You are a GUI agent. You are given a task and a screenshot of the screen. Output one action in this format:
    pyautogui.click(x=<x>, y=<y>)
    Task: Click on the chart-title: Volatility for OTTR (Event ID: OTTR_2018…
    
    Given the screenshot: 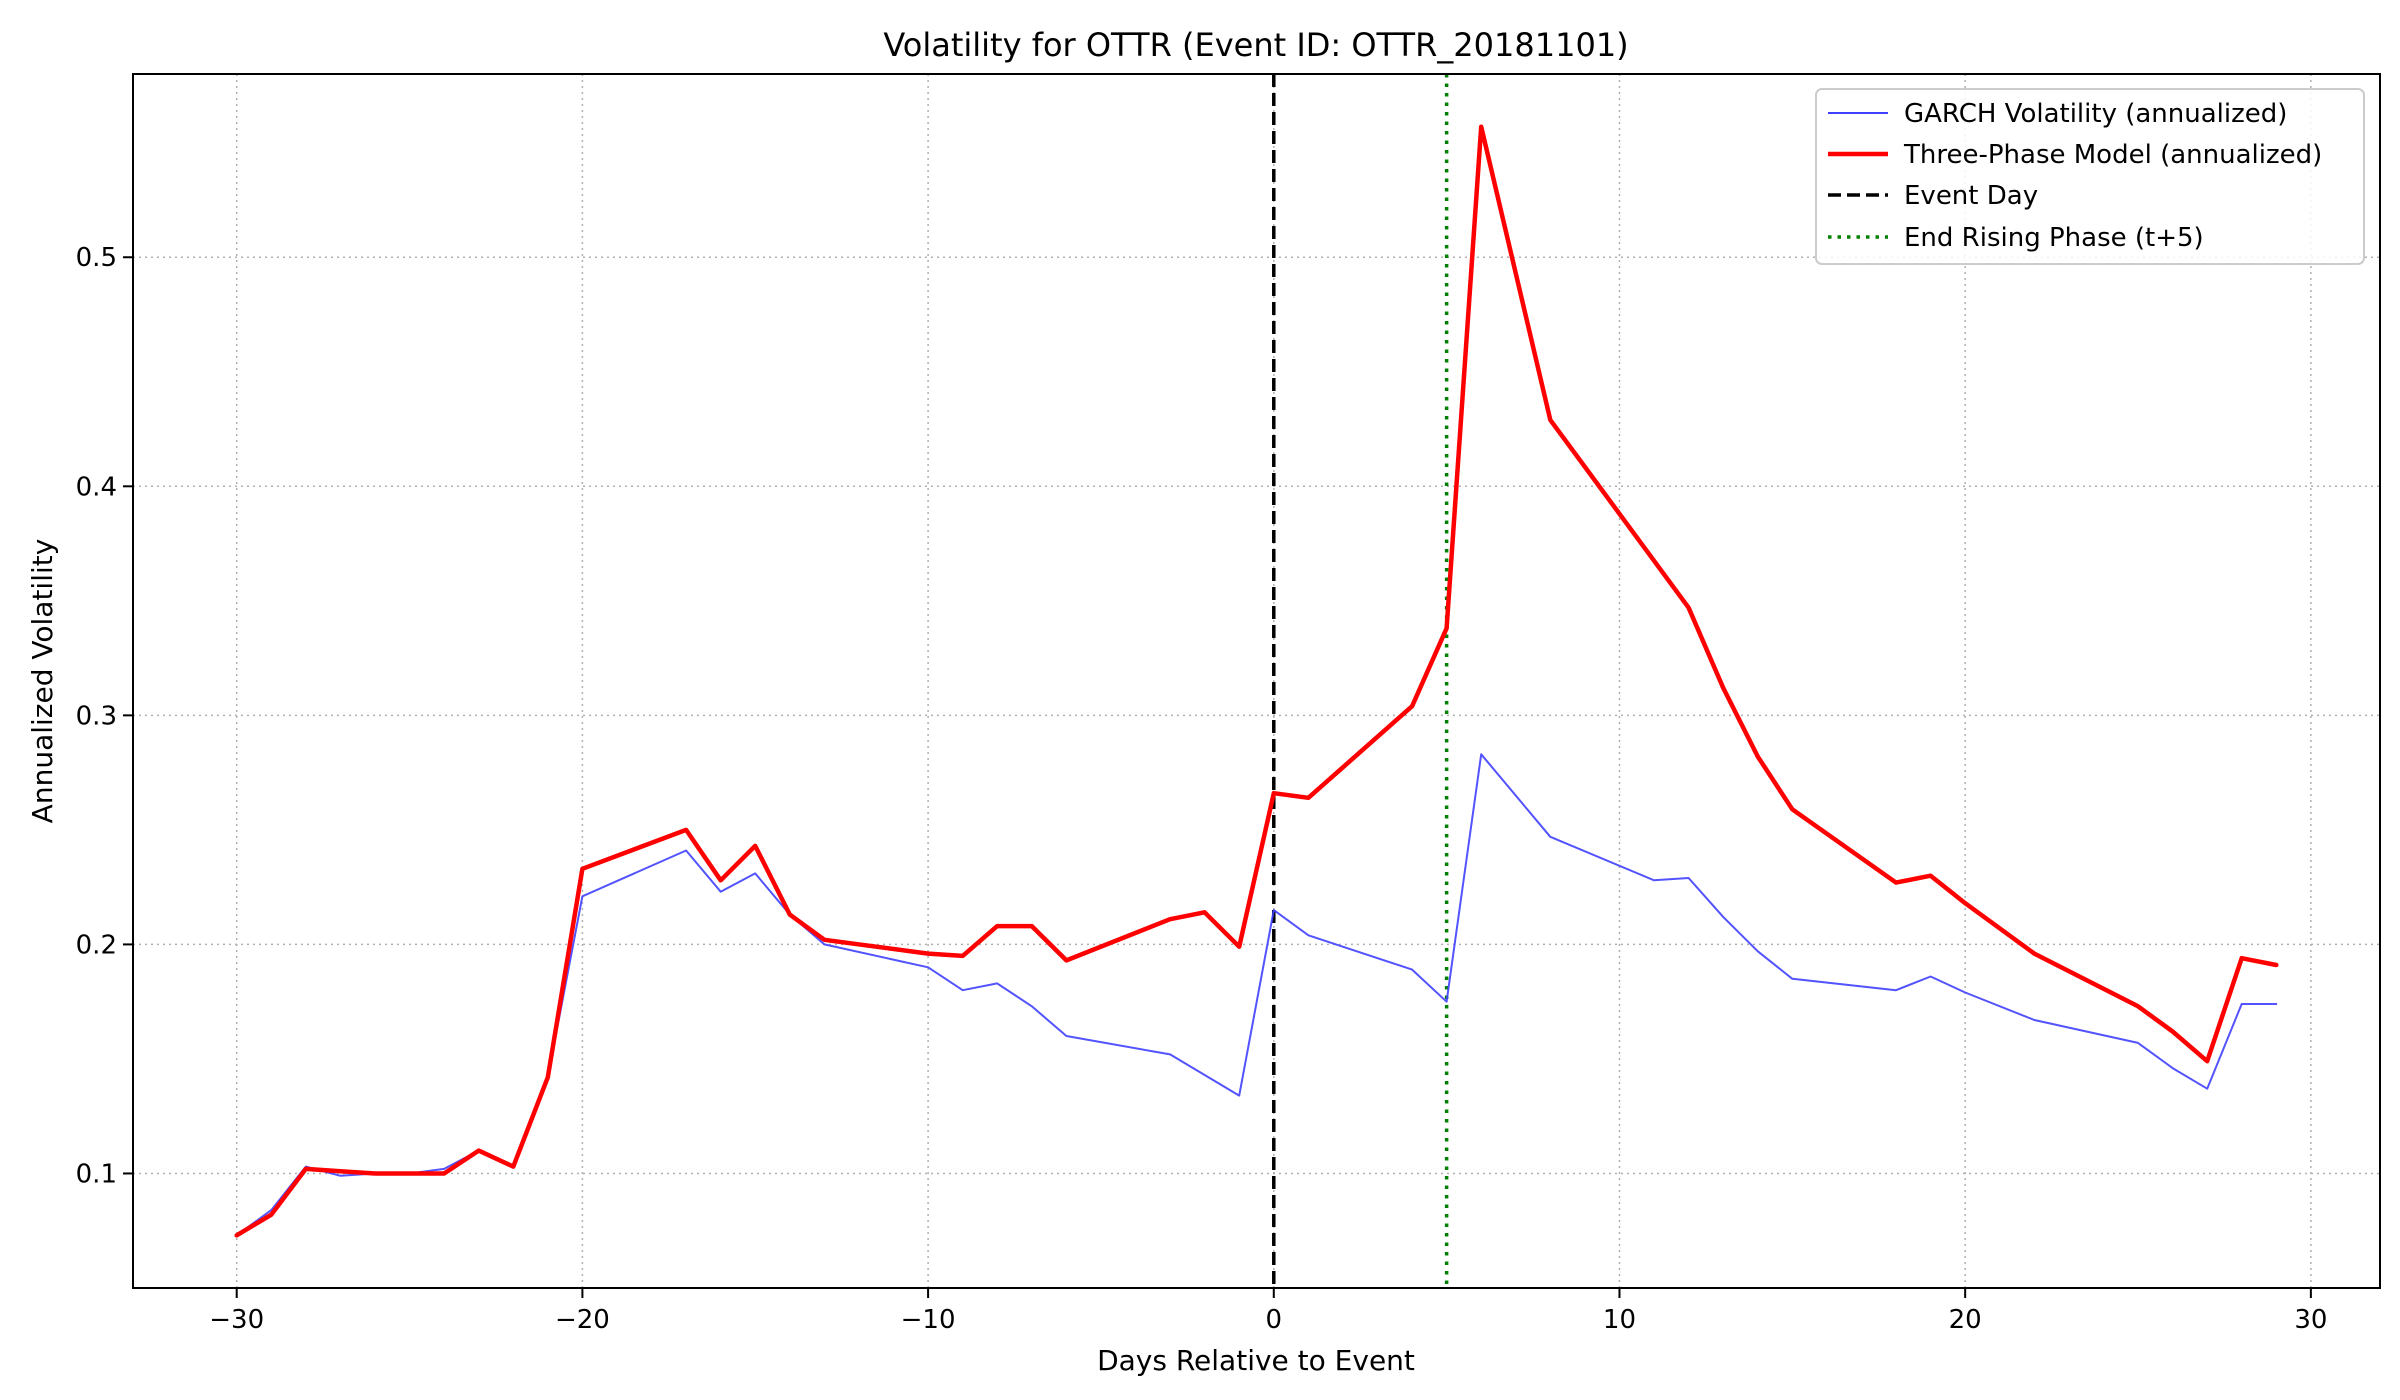 What is the action you would take?
    pyautogui.click(x=1255, y=45)
    